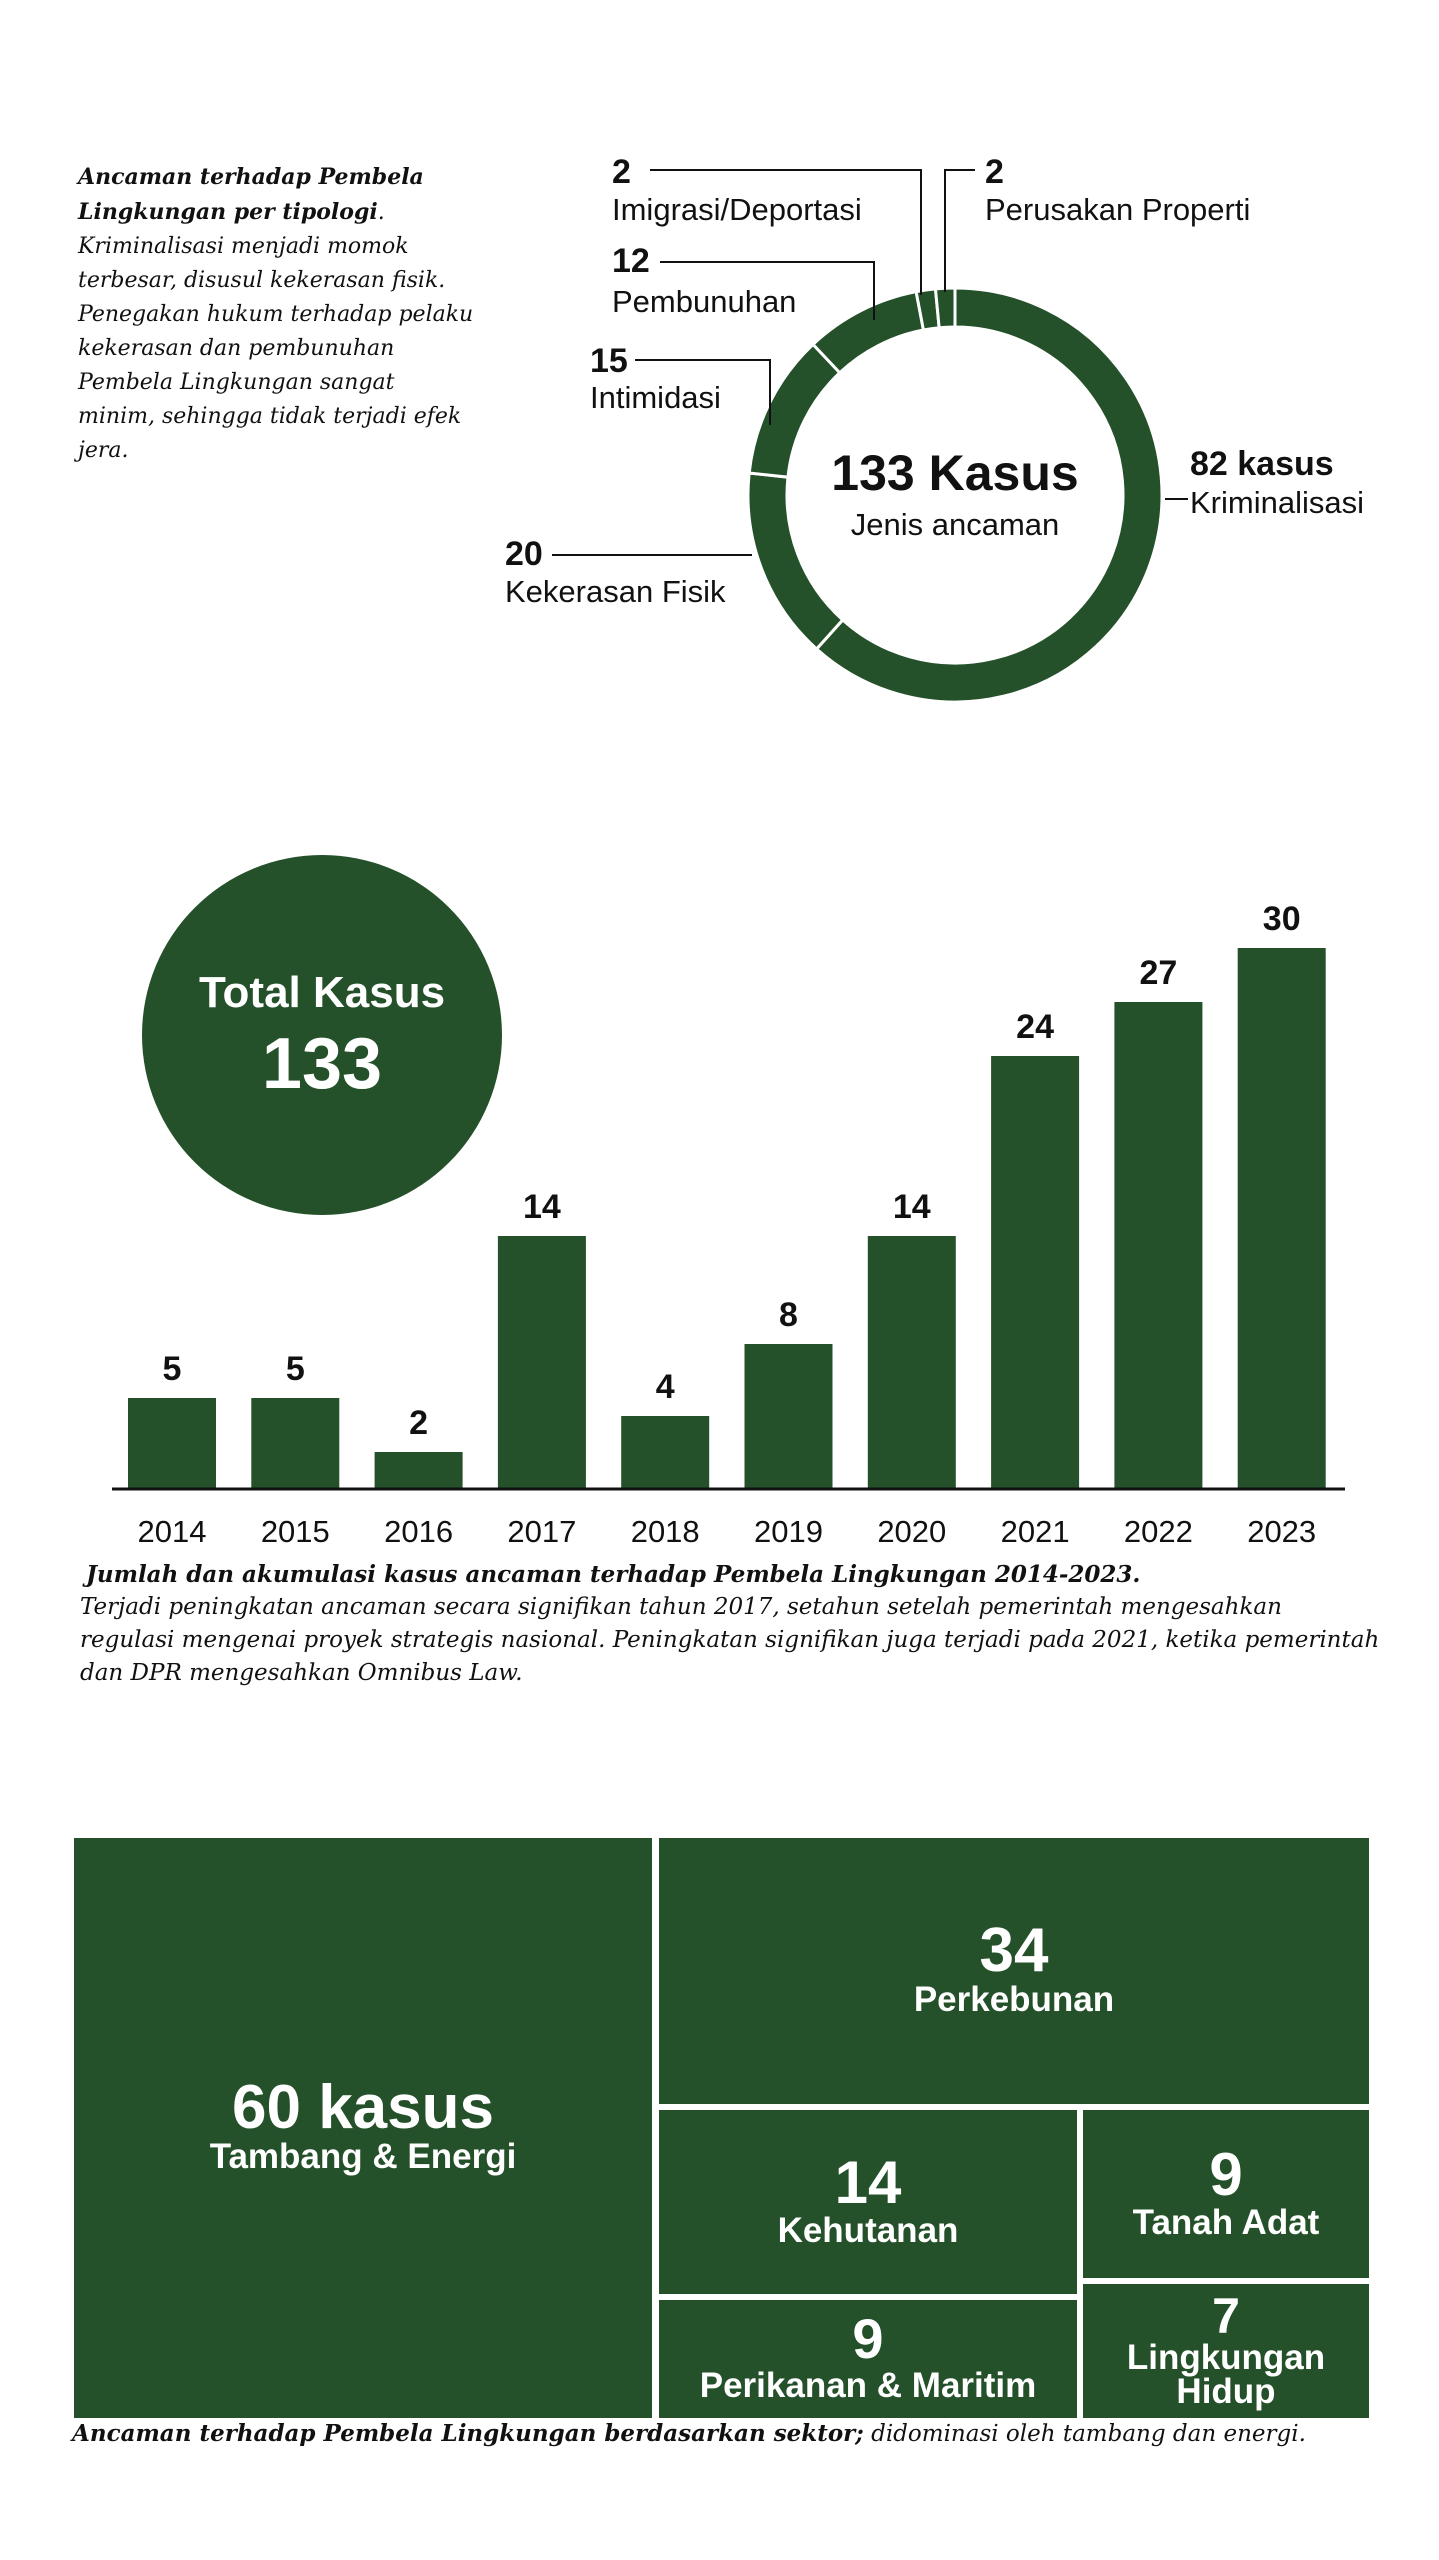  I want to click on treemap-caption-body: didominasi oleh tambang dan energi., so click(1084, 2434).